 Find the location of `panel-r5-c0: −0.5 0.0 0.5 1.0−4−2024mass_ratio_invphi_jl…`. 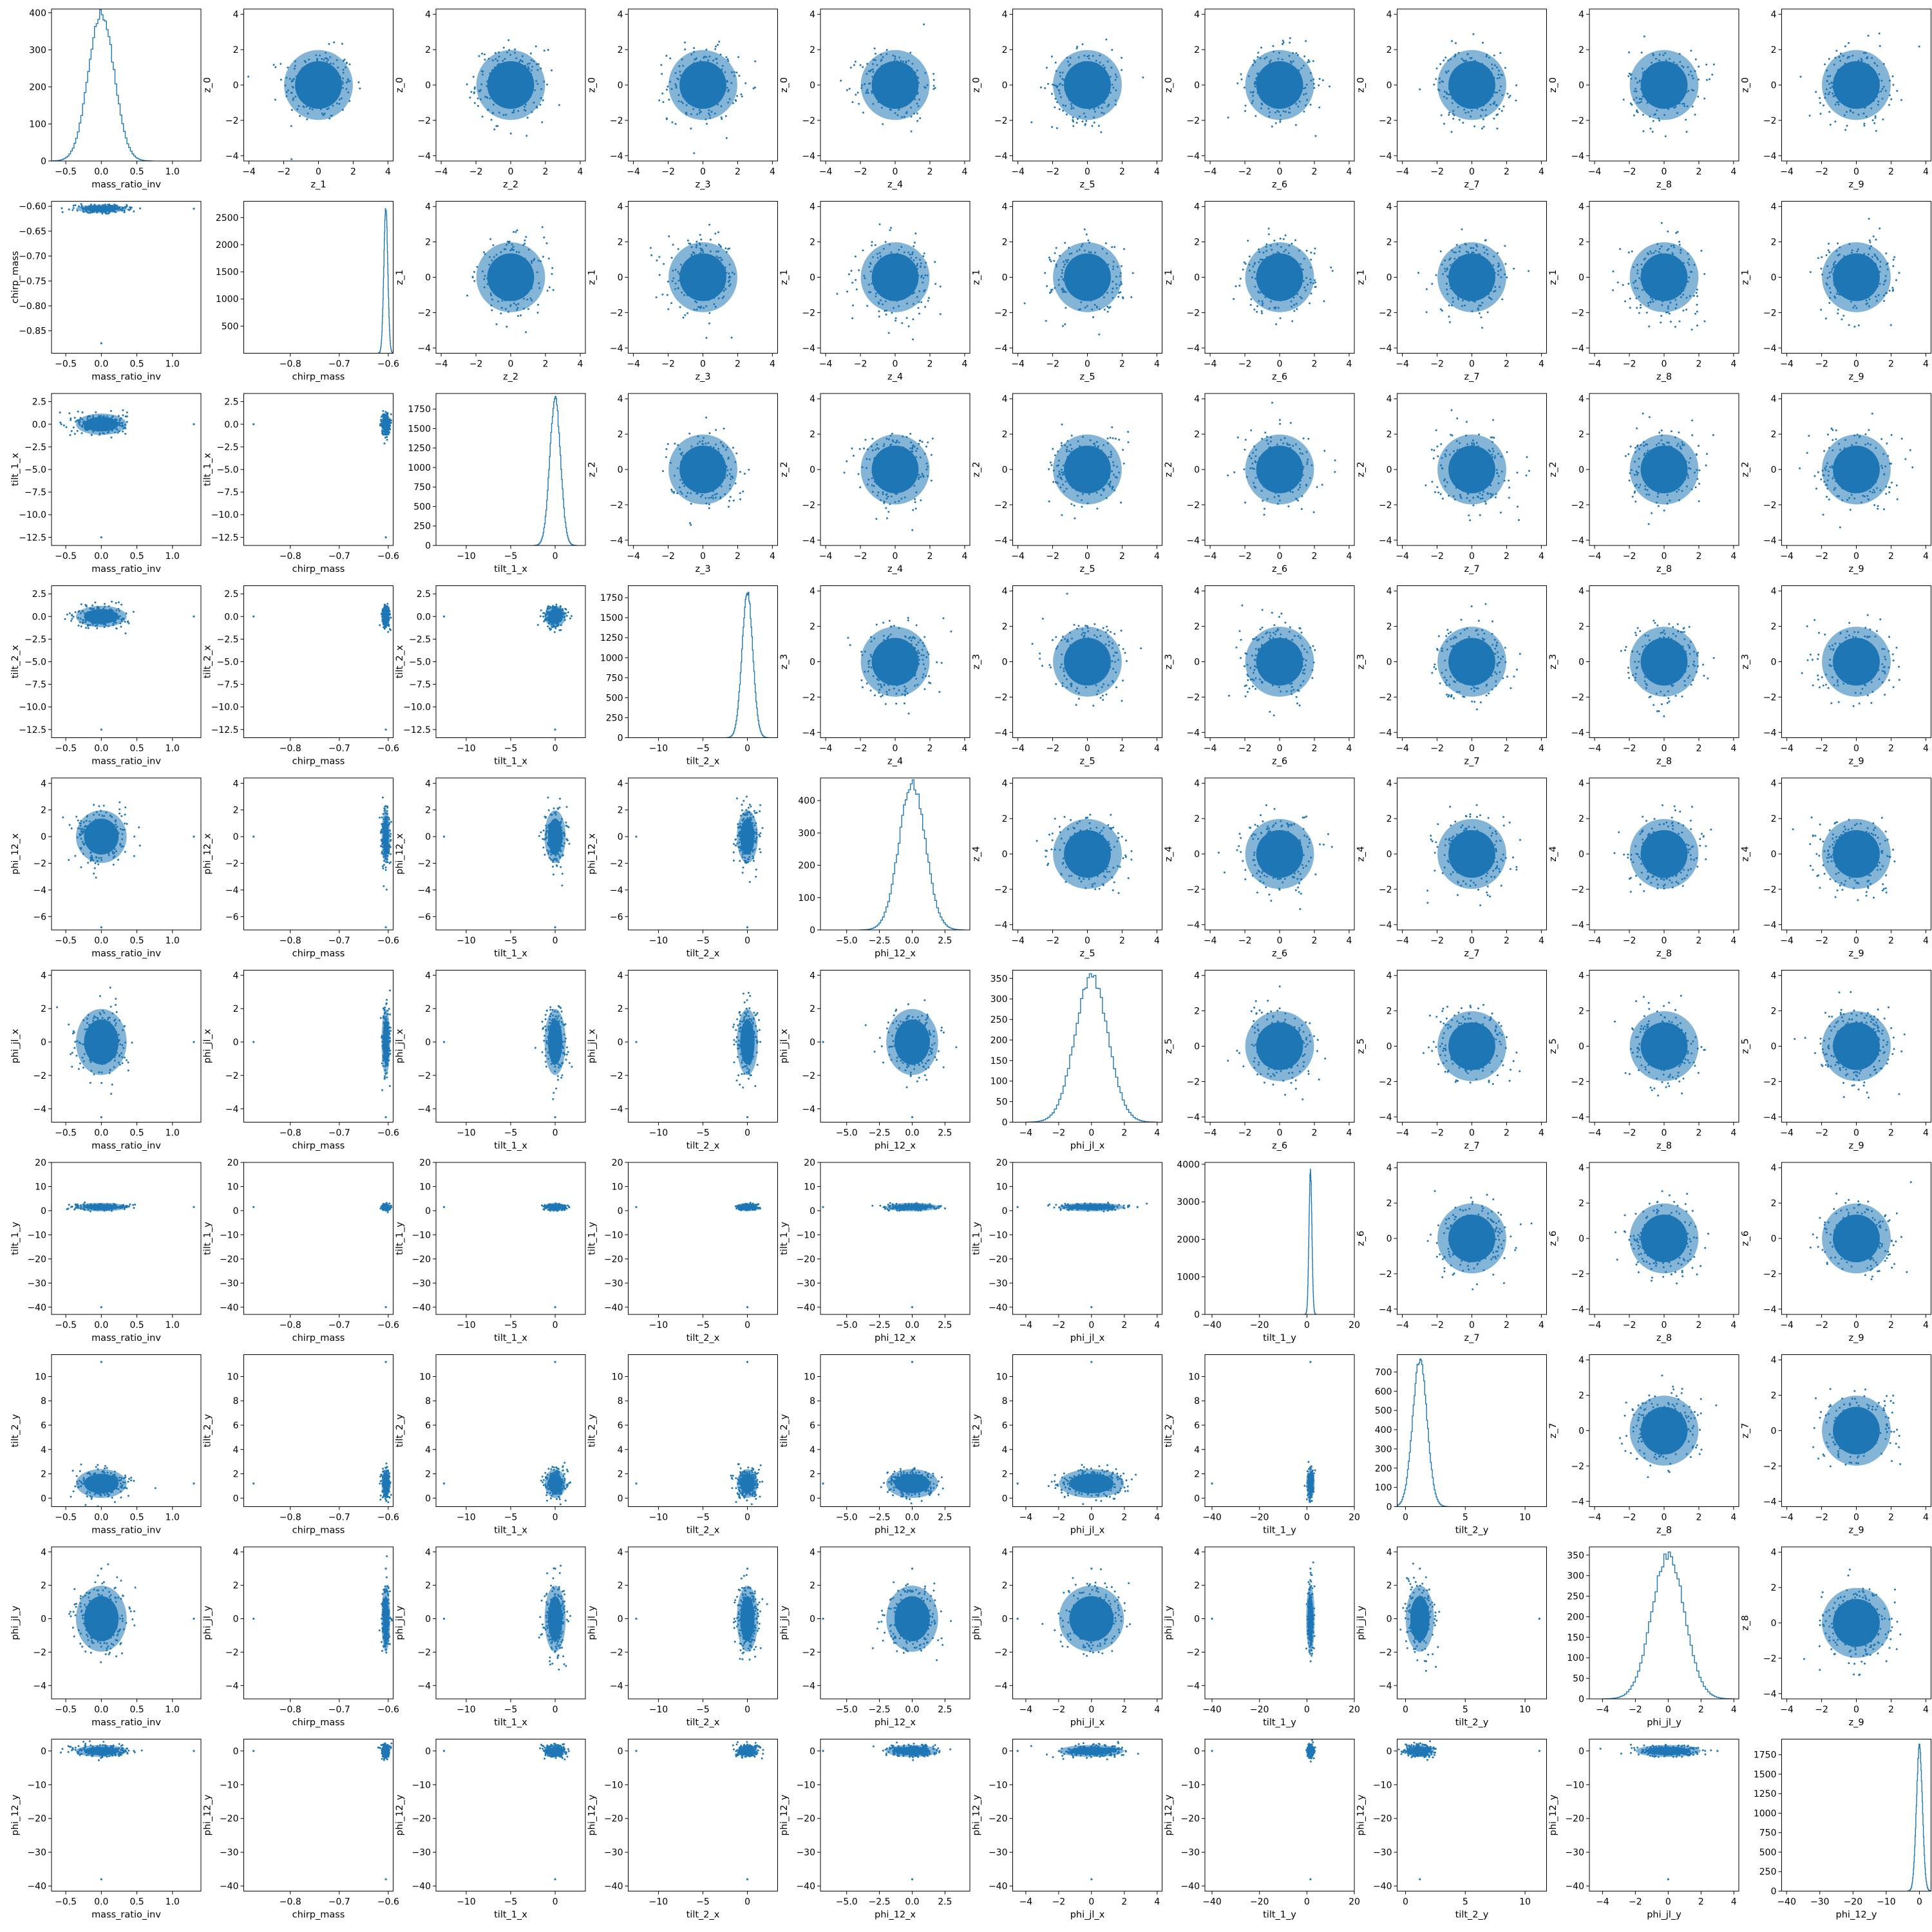

panel-r5-c0: −0.5 0.0 0.5 1.0−4−2024mass_ratio_invphi_jl… is located at coordinates (106, 1060).